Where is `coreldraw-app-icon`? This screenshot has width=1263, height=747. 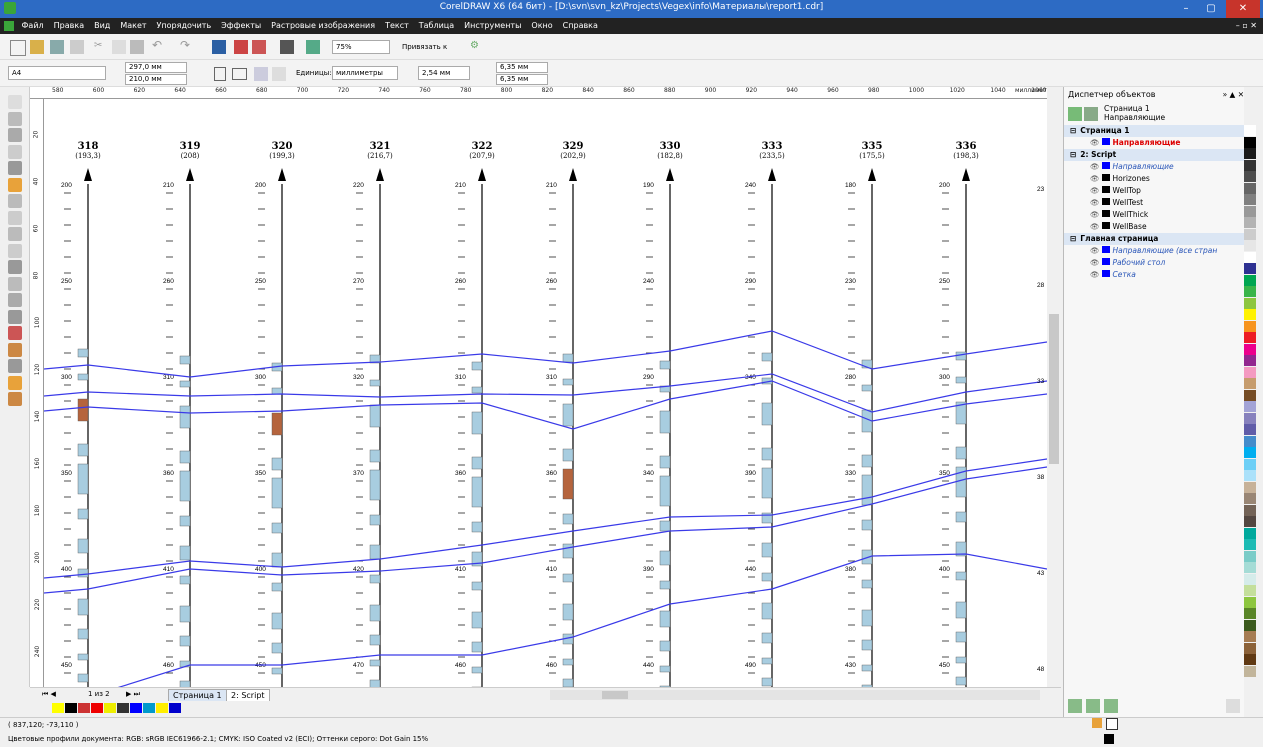 coreldraw-app-icon is located at coordinates (10, 8).